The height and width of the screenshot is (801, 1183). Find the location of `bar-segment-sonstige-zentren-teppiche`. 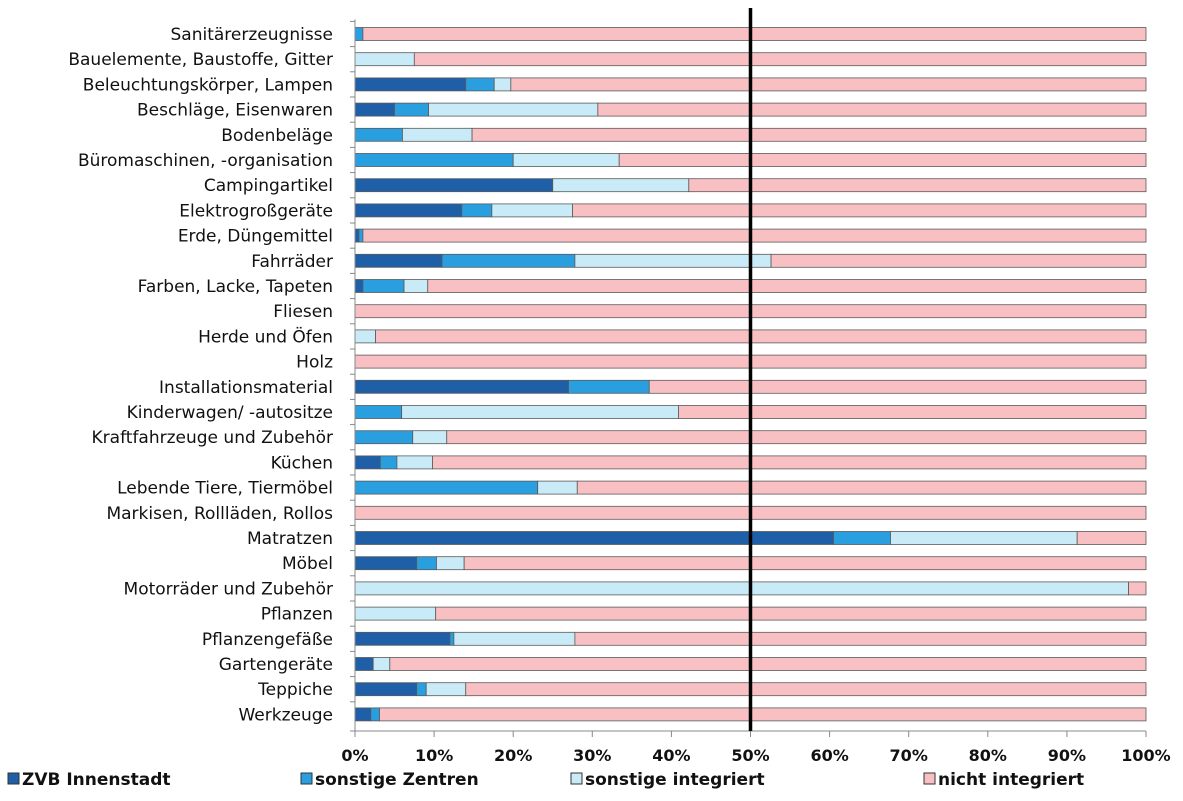

bar-segment-sonstige-zentren-teppiche is located at coordinates (421, 689).